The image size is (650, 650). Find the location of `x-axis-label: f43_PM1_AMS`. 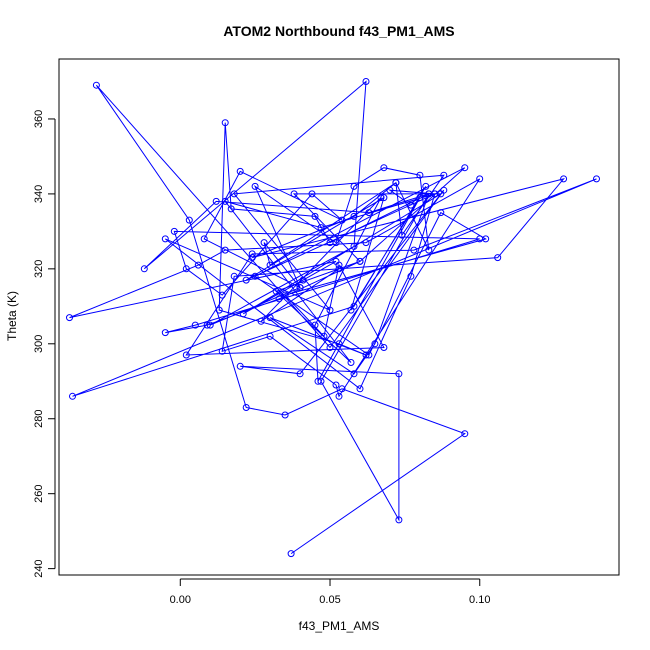

x-axis-label: f43_PM1_AMS is located at coordinates (339, 626).